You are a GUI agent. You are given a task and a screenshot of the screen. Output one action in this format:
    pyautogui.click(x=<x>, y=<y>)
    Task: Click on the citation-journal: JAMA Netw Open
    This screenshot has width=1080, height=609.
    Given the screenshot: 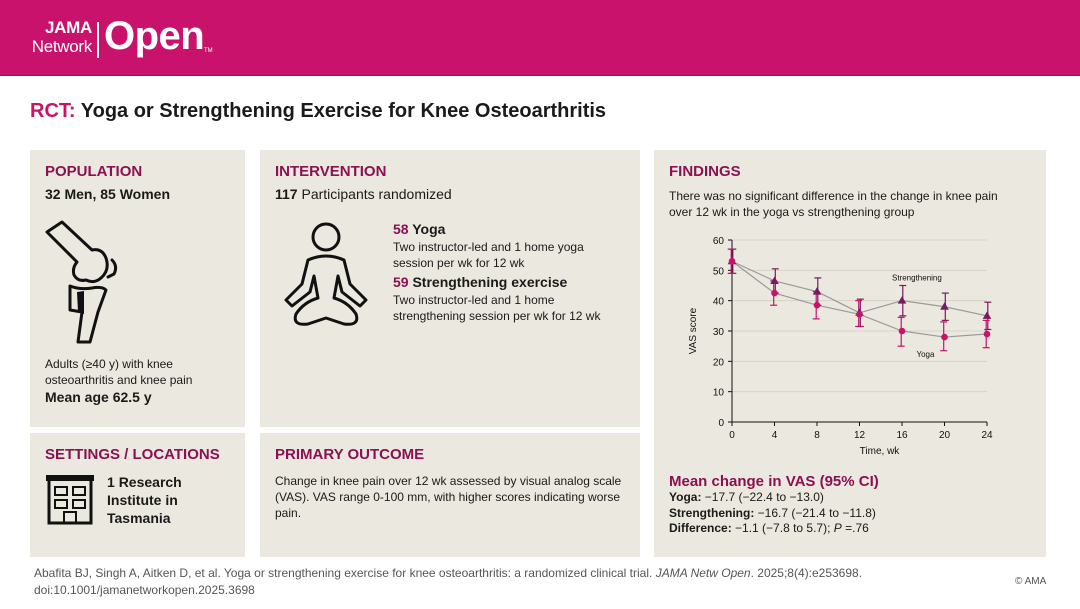 What is the action you would take?
    pyautogui.click(x=703, y=573)
    